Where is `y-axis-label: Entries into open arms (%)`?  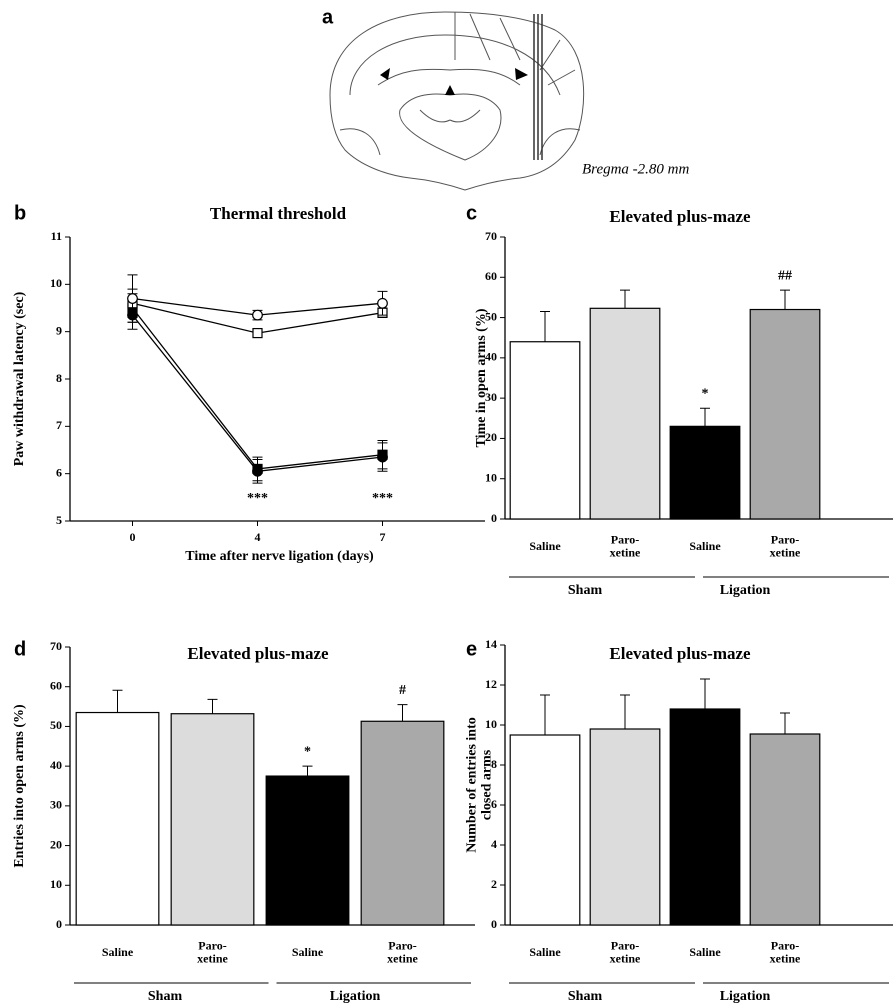 y-axis-label: Entries into open arms (%) is located at coordinates (19, 786).